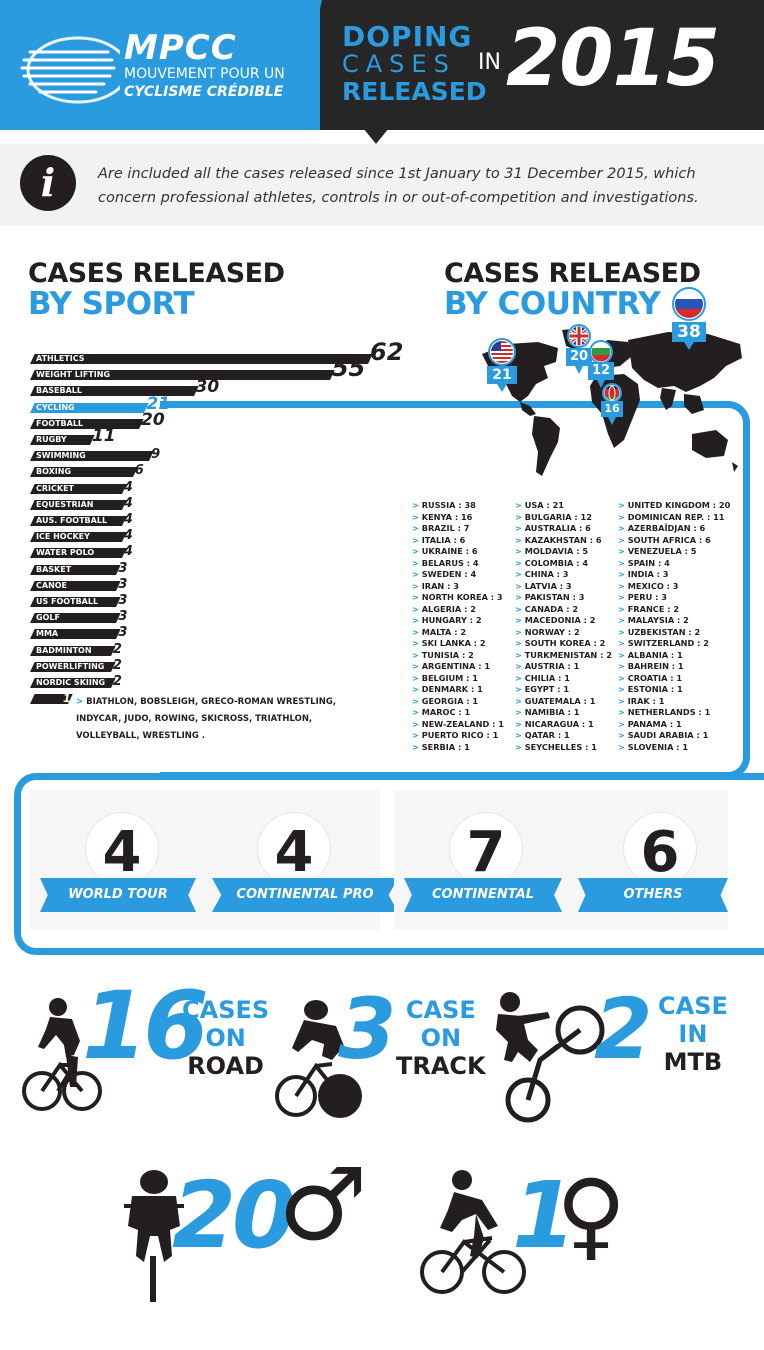 Image resolution: width=764 pixels, height=1350 pixels. I want to click on female-count: 1, so click(544, 1215).